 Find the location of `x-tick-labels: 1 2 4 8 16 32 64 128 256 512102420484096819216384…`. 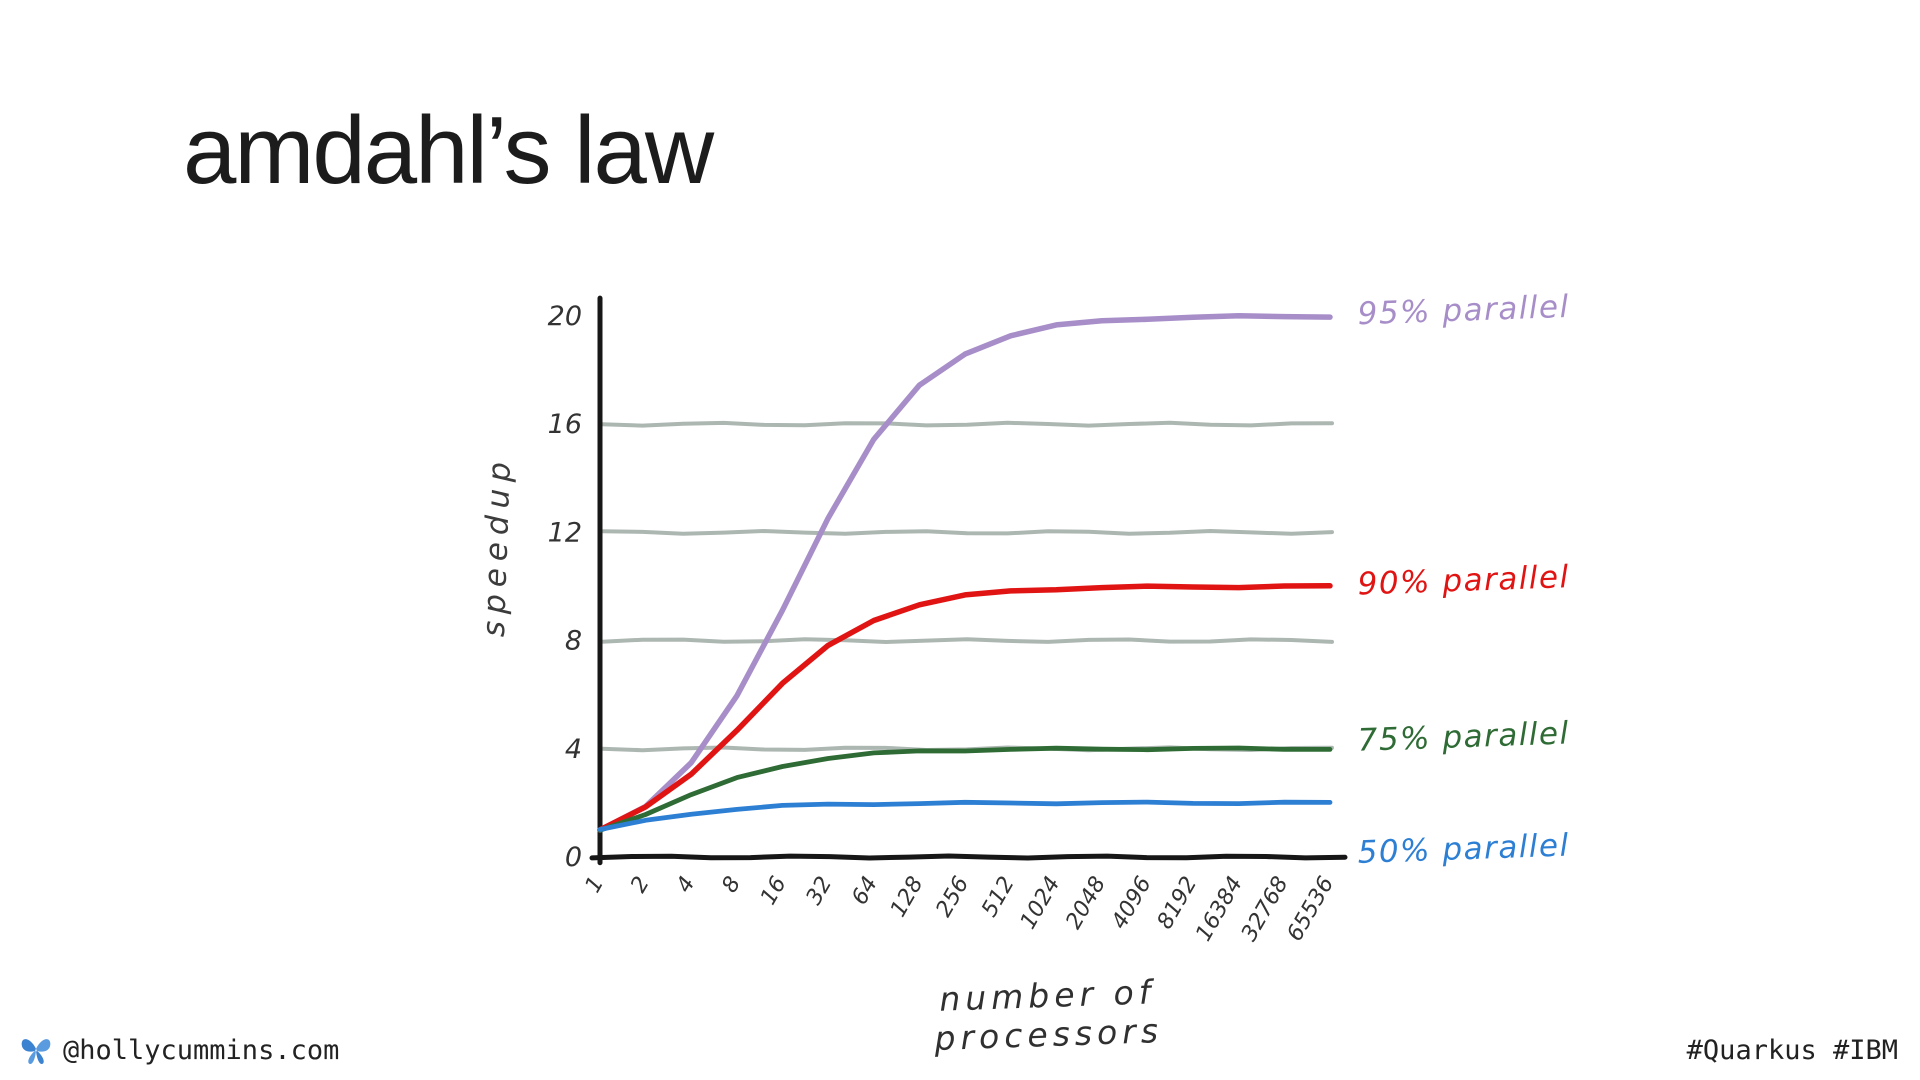

x-tick-labels: 1 2 4 8 16 32 64 128 256 512102420484096819216384… is located at coordinates (960, 909).